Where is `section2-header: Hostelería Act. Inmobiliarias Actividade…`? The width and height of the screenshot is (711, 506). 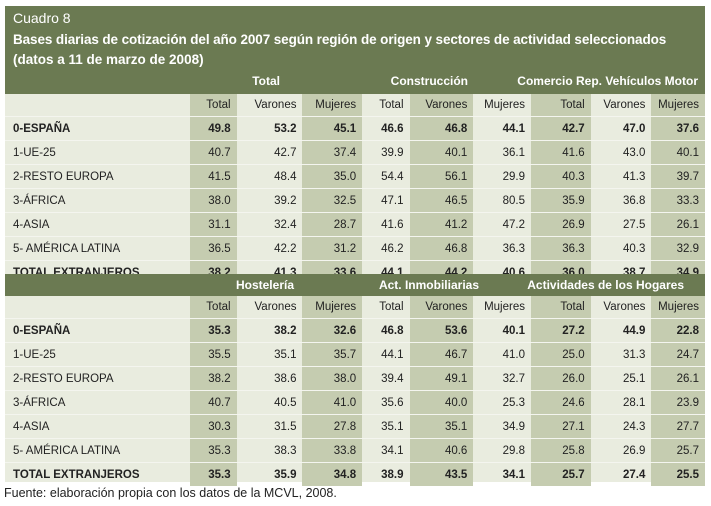 section2-header: Hostelería Act. Inmobiliarias Actividade… is located at coordinates (355, 285).